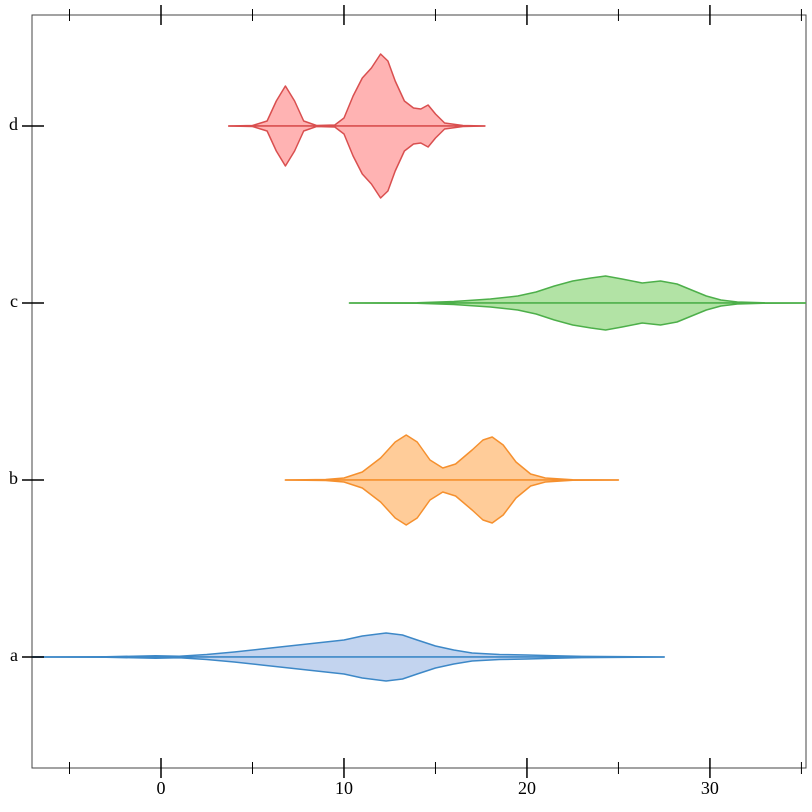  Describe the element at coordinates (13, 478) in the screenshot. I see `y-tick-label: b` at that location.